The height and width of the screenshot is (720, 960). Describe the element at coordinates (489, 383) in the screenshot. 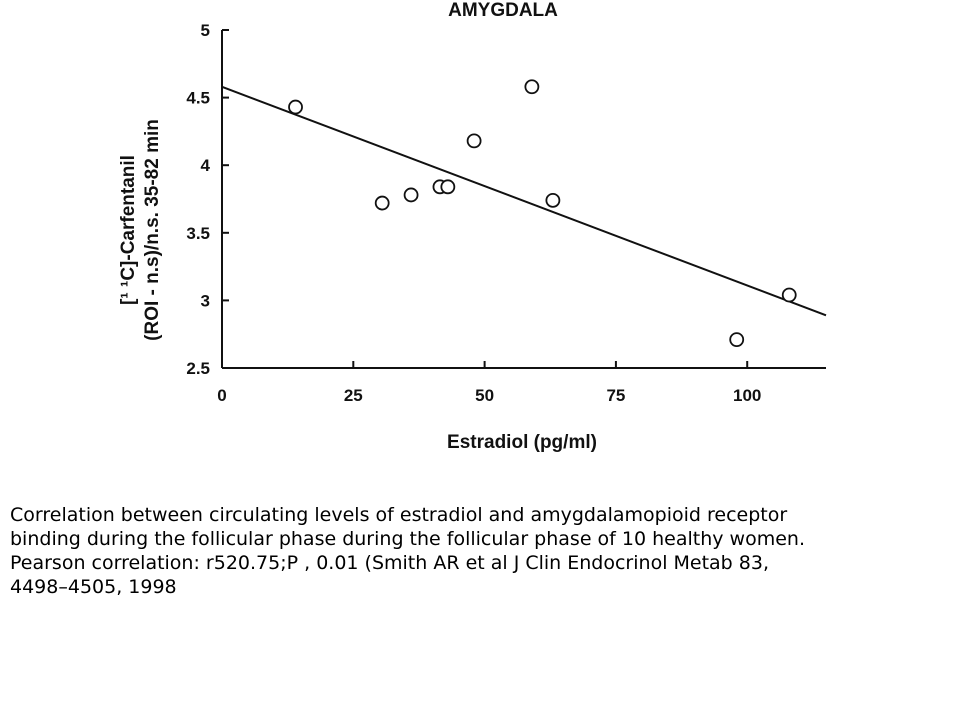

I see `x-ticks: 0 25 50 75 100` at that location.